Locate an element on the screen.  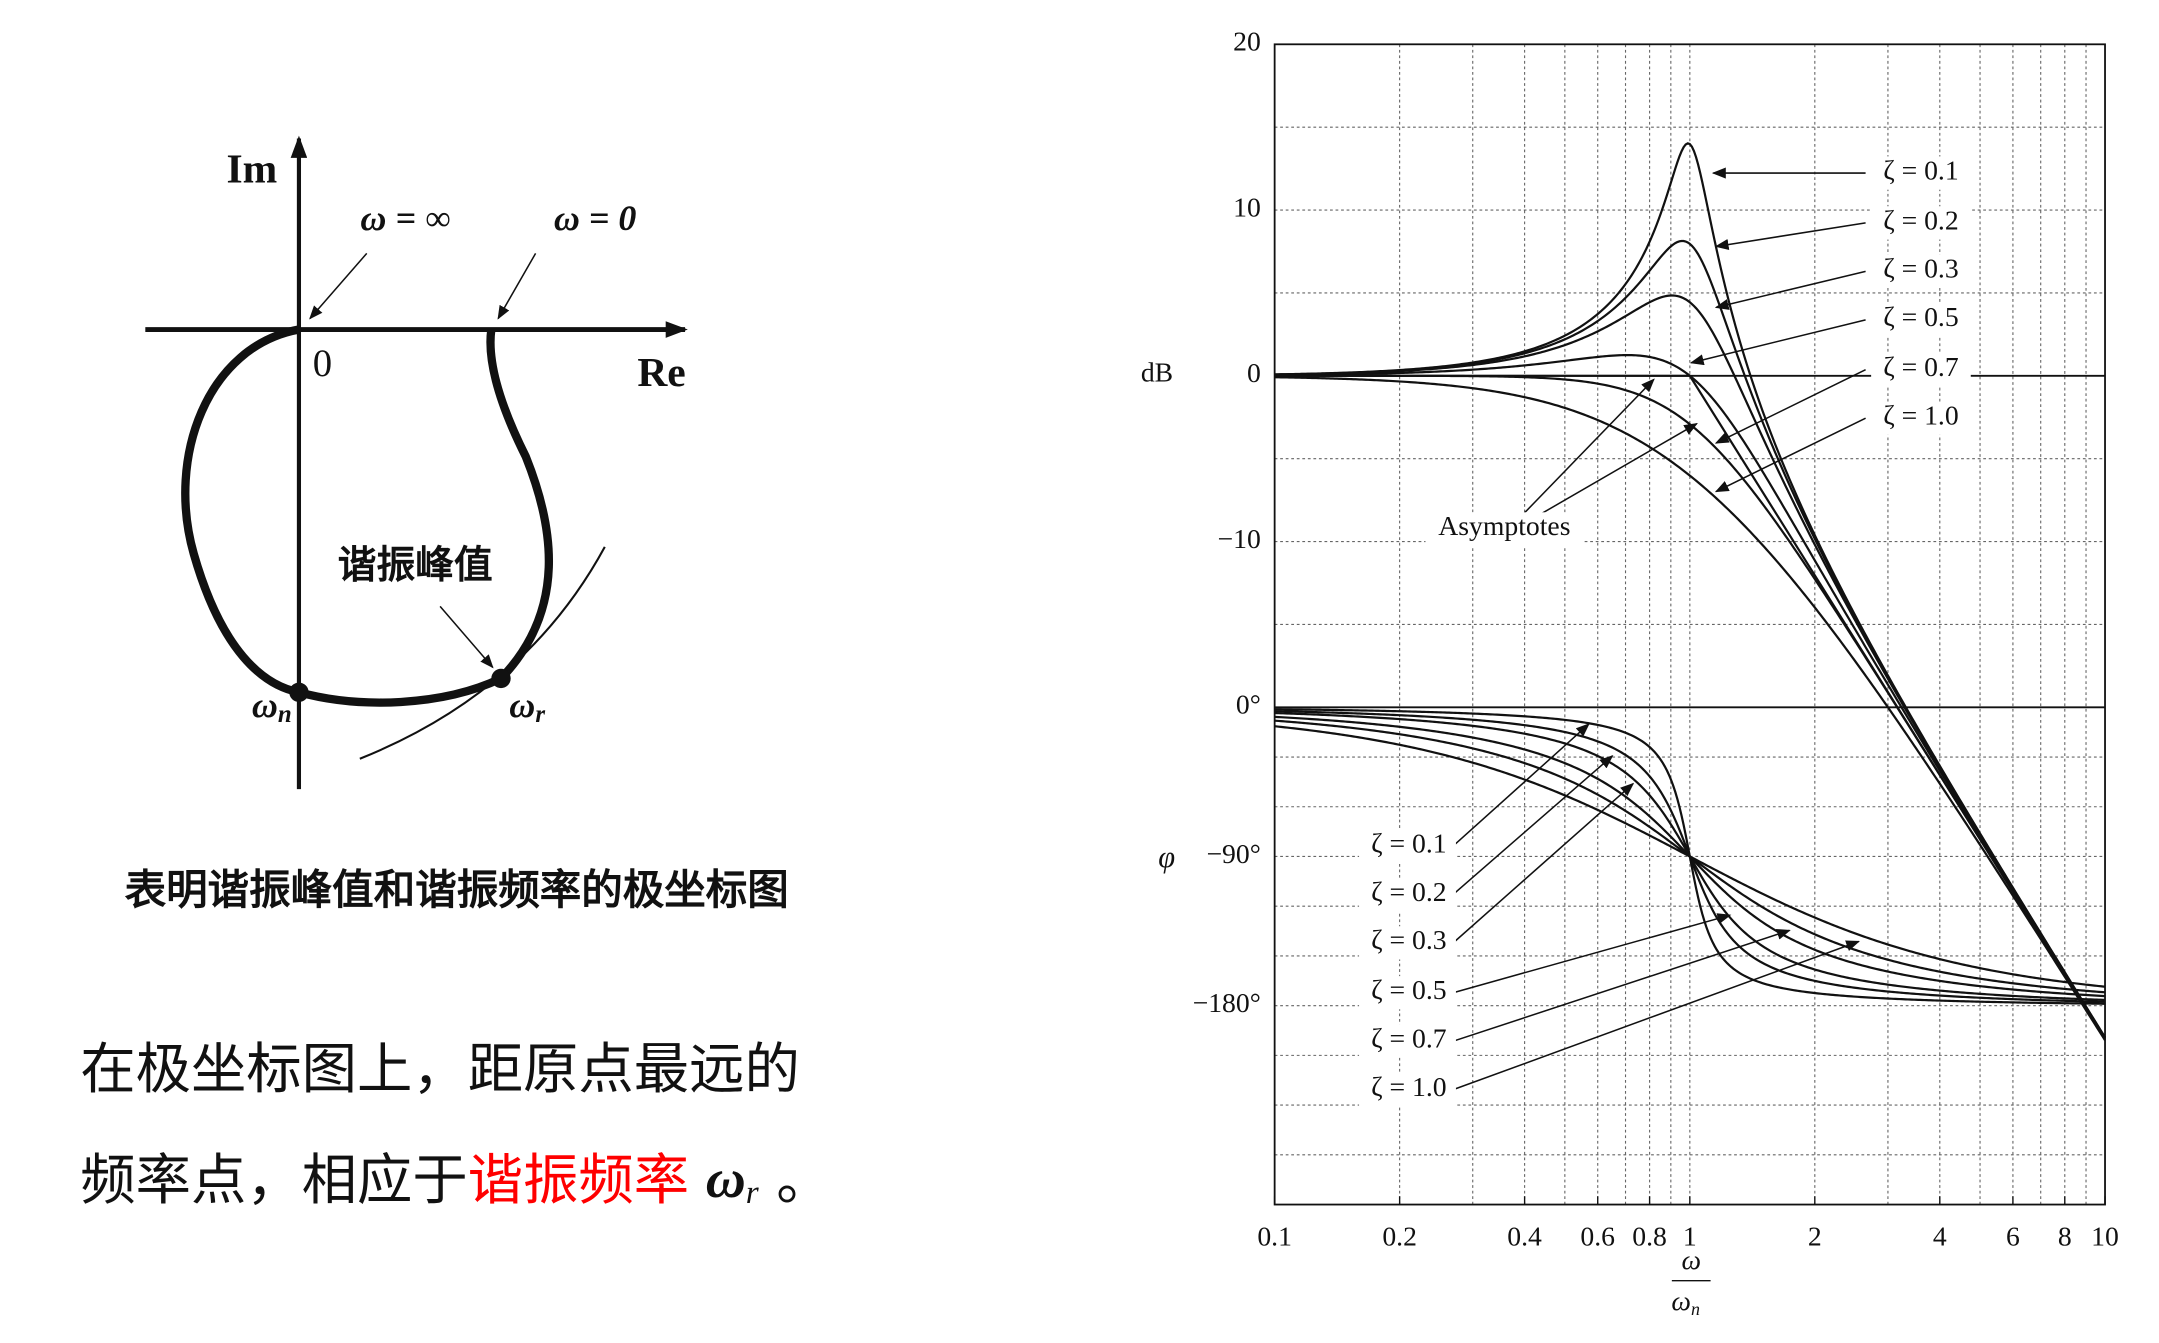
x-tick-label: 0.4 is located at coordinates (1524, 1236).